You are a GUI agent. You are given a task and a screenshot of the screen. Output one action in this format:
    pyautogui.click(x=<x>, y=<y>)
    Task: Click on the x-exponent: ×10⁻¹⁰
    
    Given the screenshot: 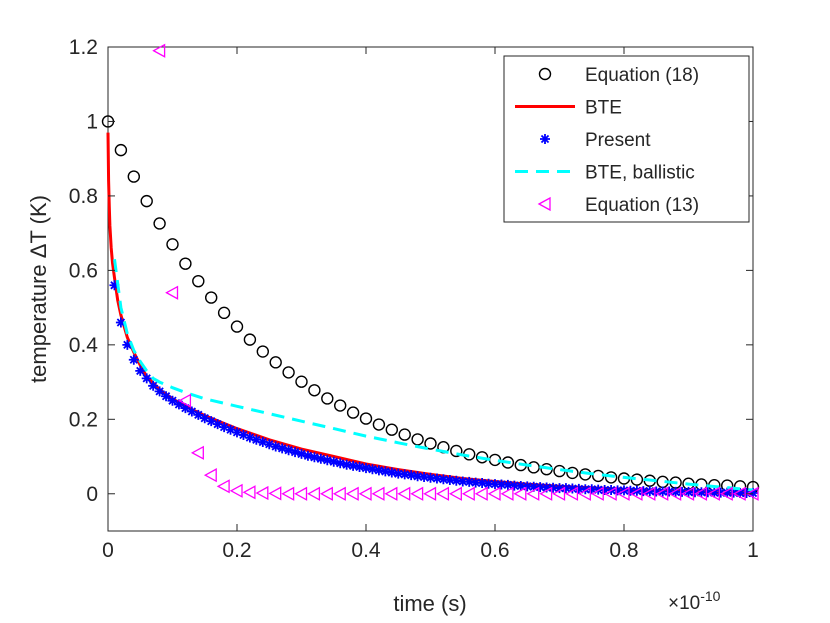 What is the action you would take?
    pyautogui.click(x=694, y=601)
    